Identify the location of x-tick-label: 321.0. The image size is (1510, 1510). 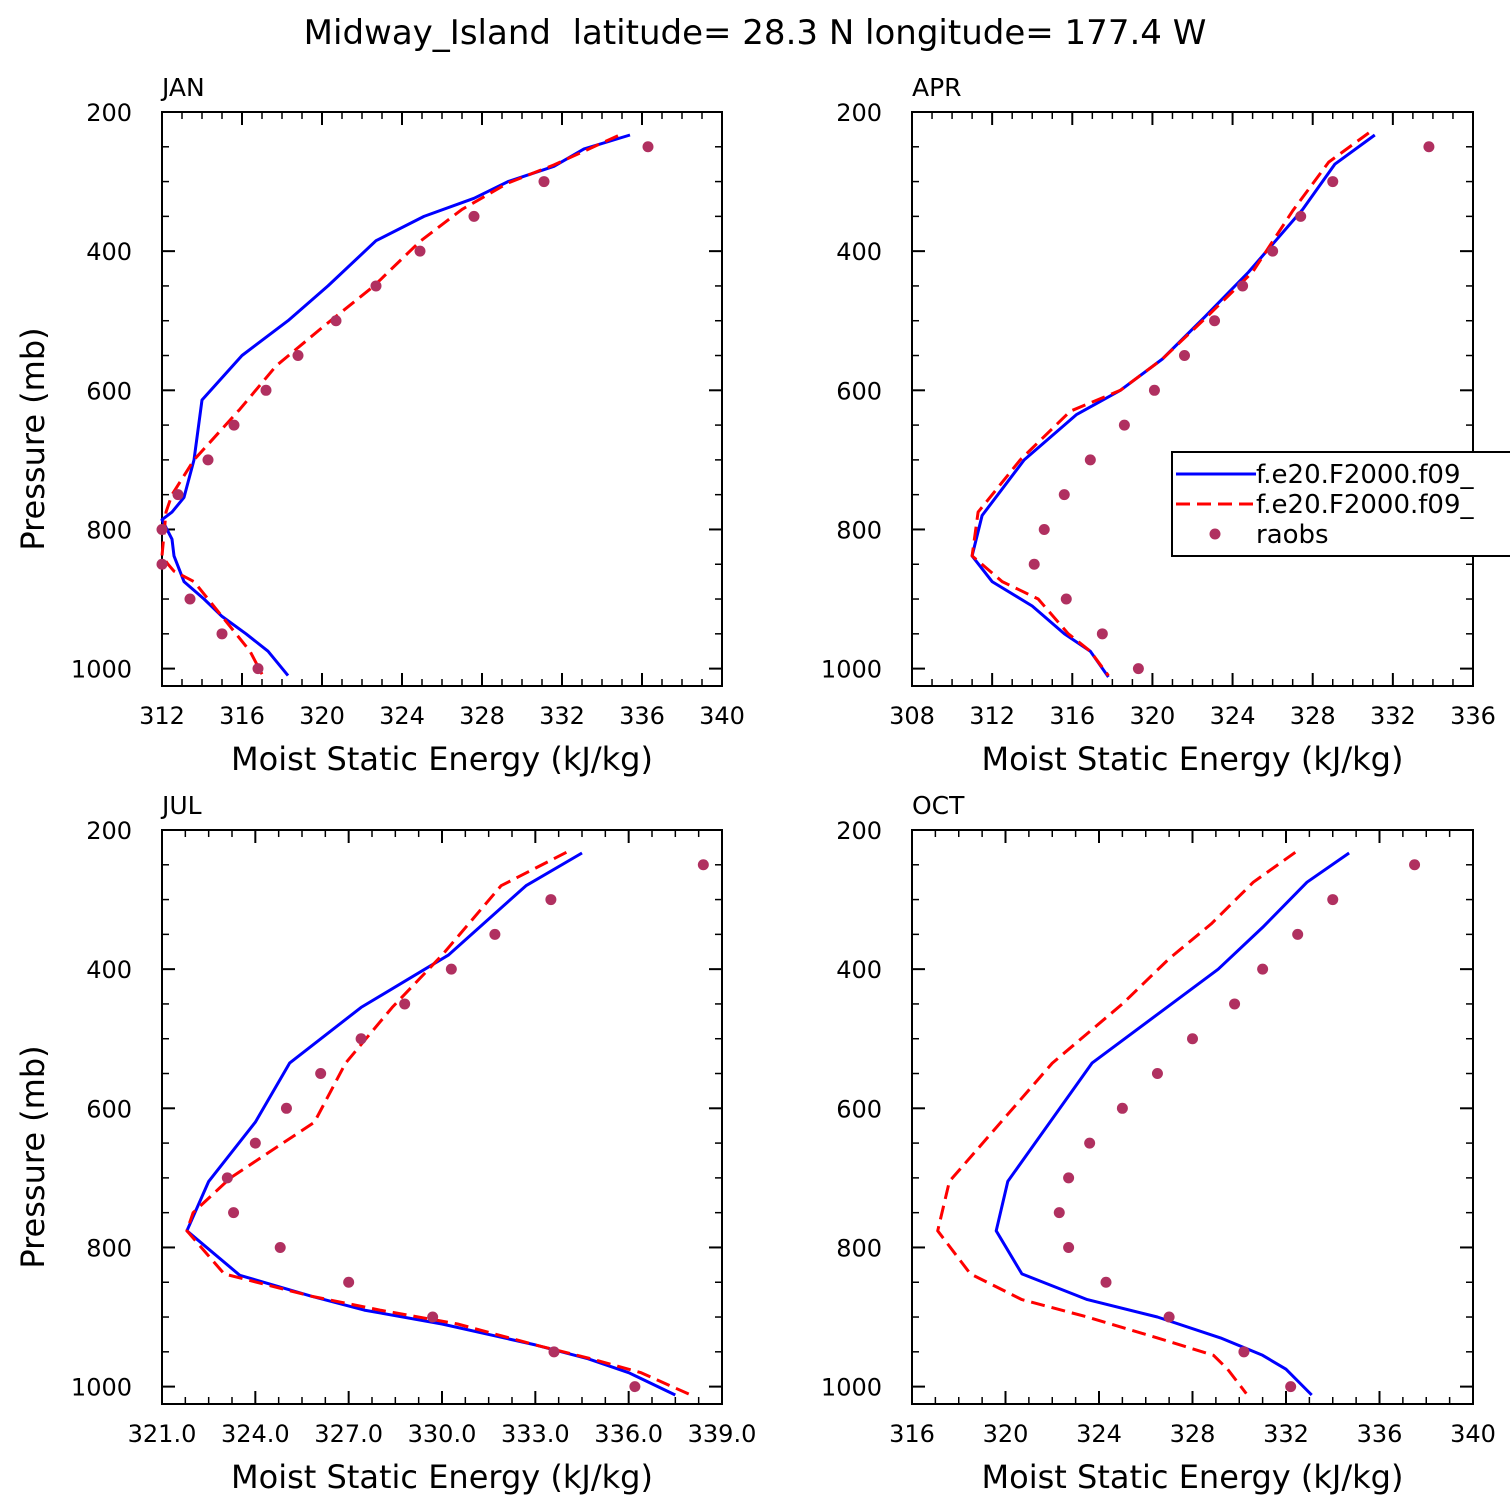
(162, 1434).